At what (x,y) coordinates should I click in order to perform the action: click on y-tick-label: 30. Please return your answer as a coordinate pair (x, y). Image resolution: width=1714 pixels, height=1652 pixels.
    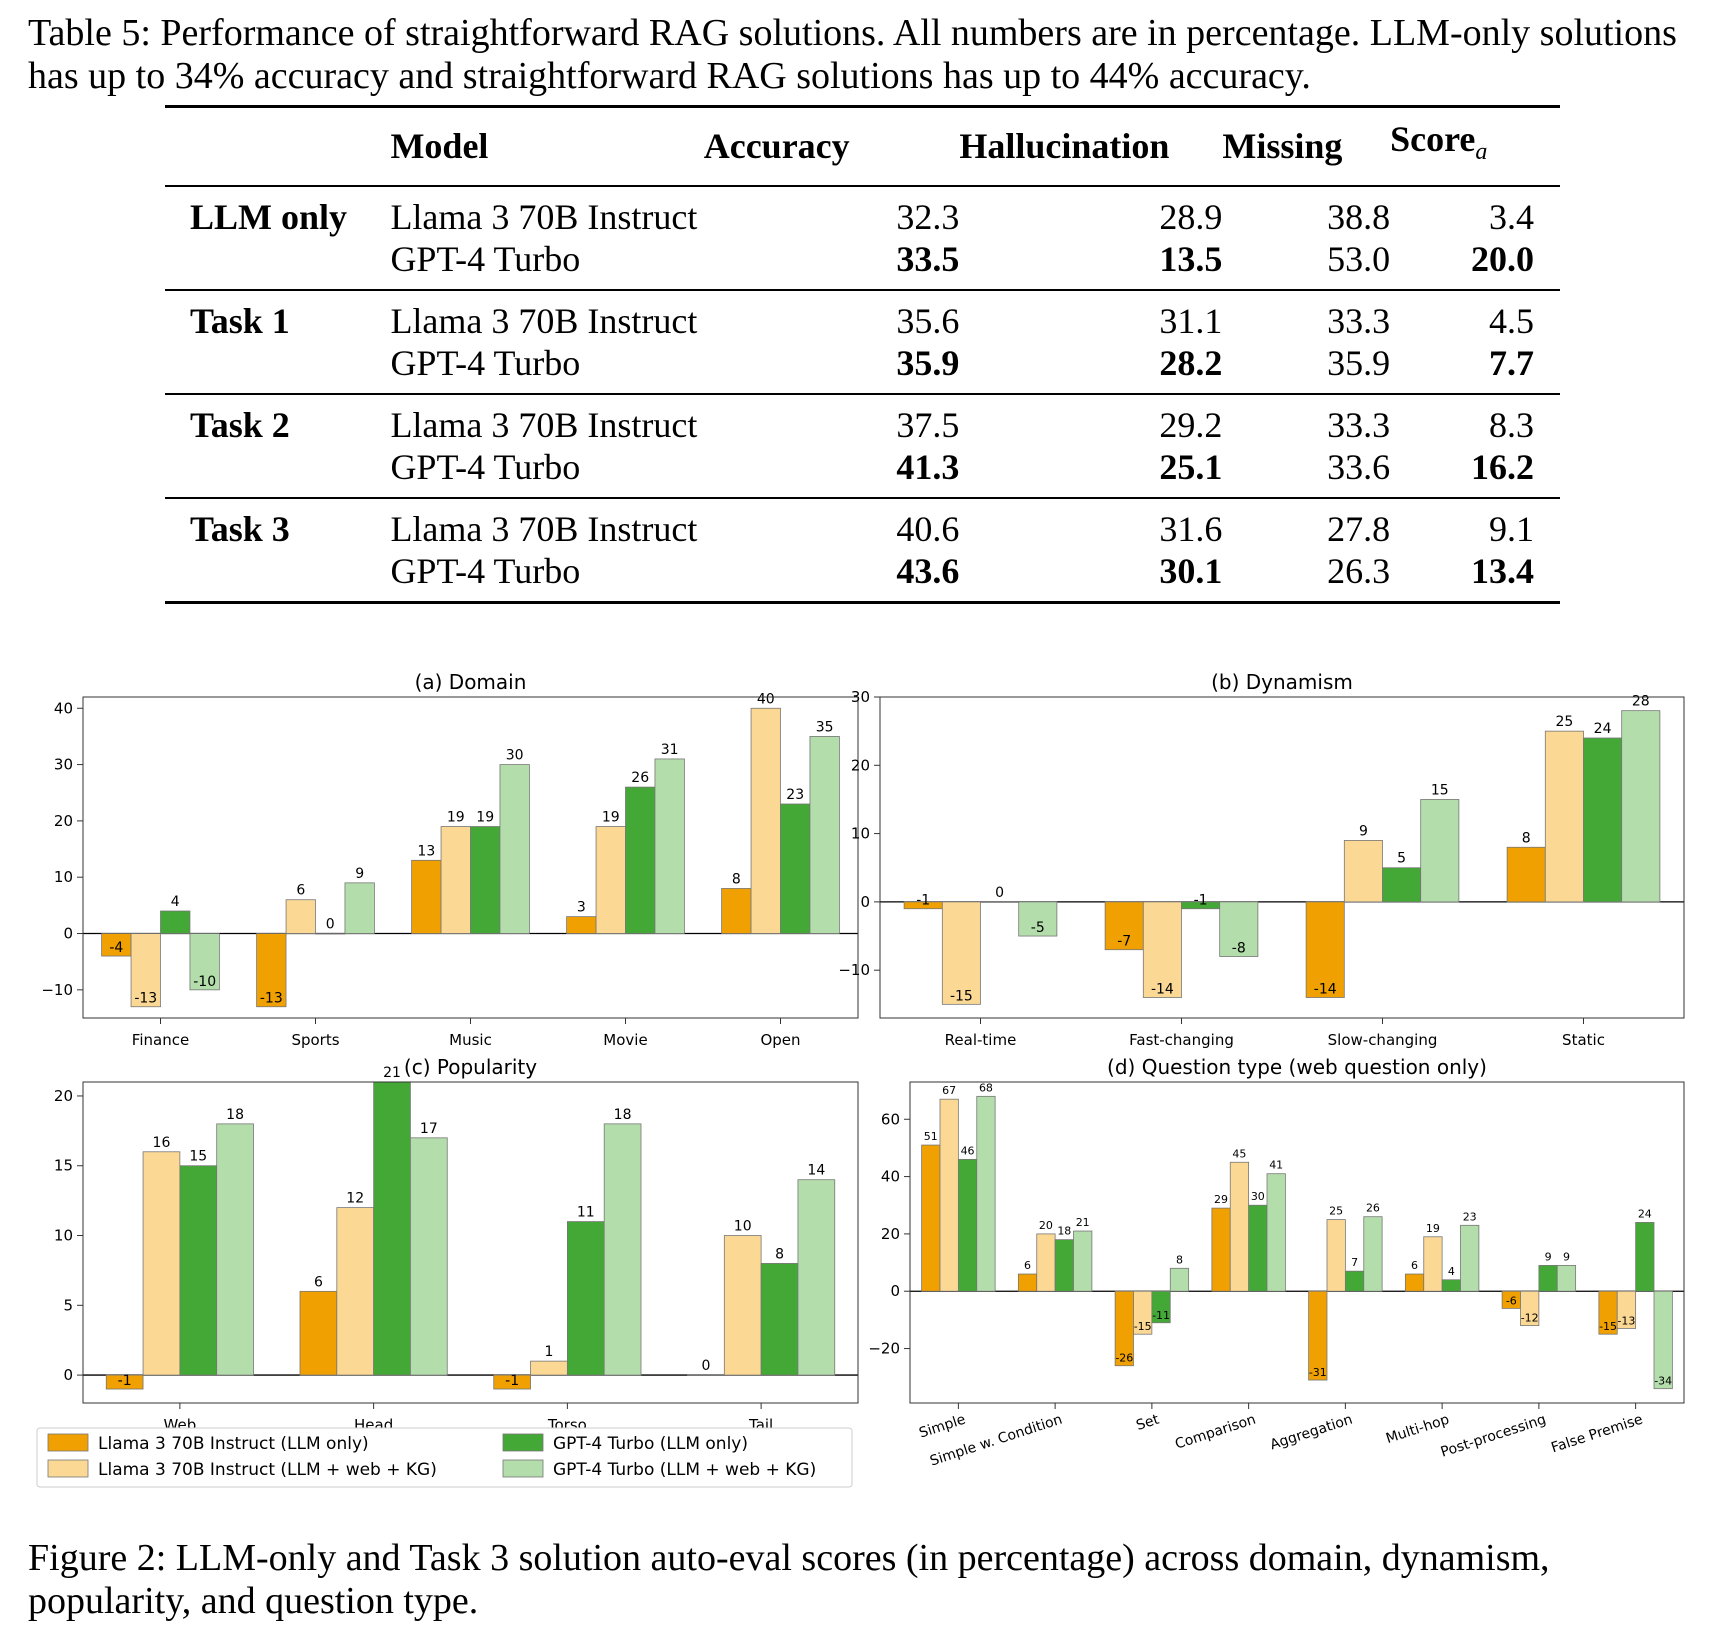
    Looking at the image, I should click on (63, 765).